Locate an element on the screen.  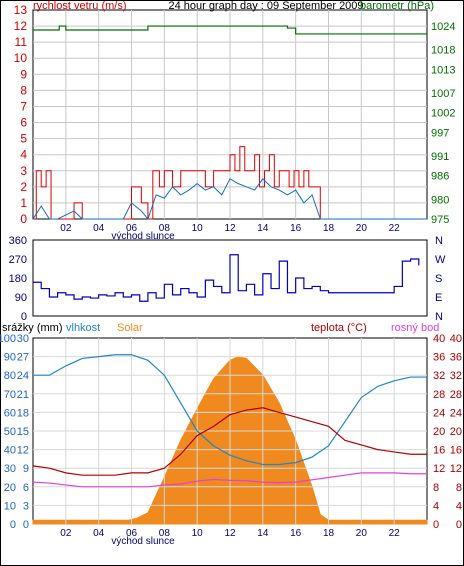
wind-left-tick: 3 is located at coordinates (23, 171).